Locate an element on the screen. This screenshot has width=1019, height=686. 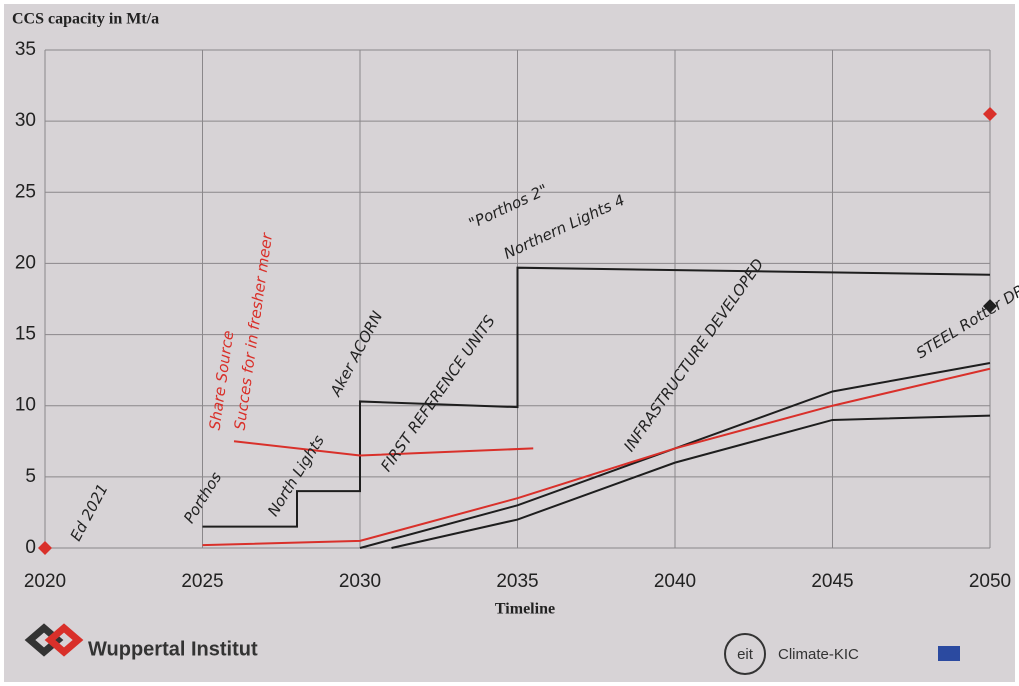
x-tick-label: 2030 is located at coordinates (360, 581).